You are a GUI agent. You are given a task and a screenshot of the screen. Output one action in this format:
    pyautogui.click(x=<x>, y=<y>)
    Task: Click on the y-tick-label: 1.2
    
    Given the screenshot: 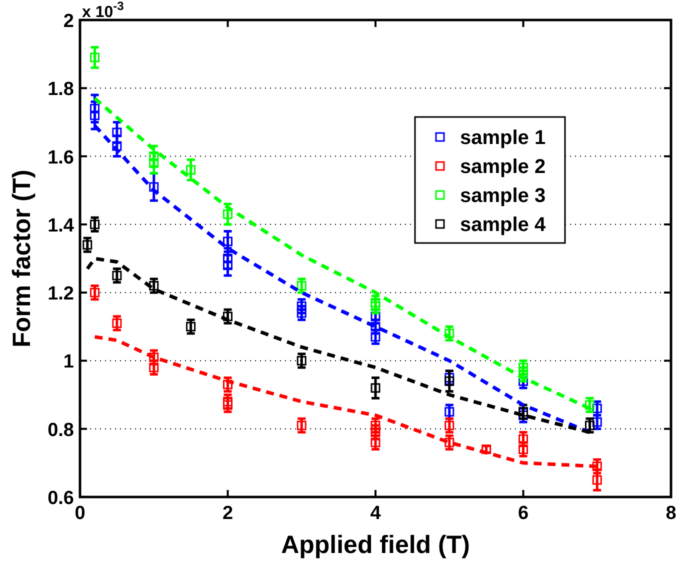 What is the action you would take?
    pyautogui.click(x=61, y=294)
    